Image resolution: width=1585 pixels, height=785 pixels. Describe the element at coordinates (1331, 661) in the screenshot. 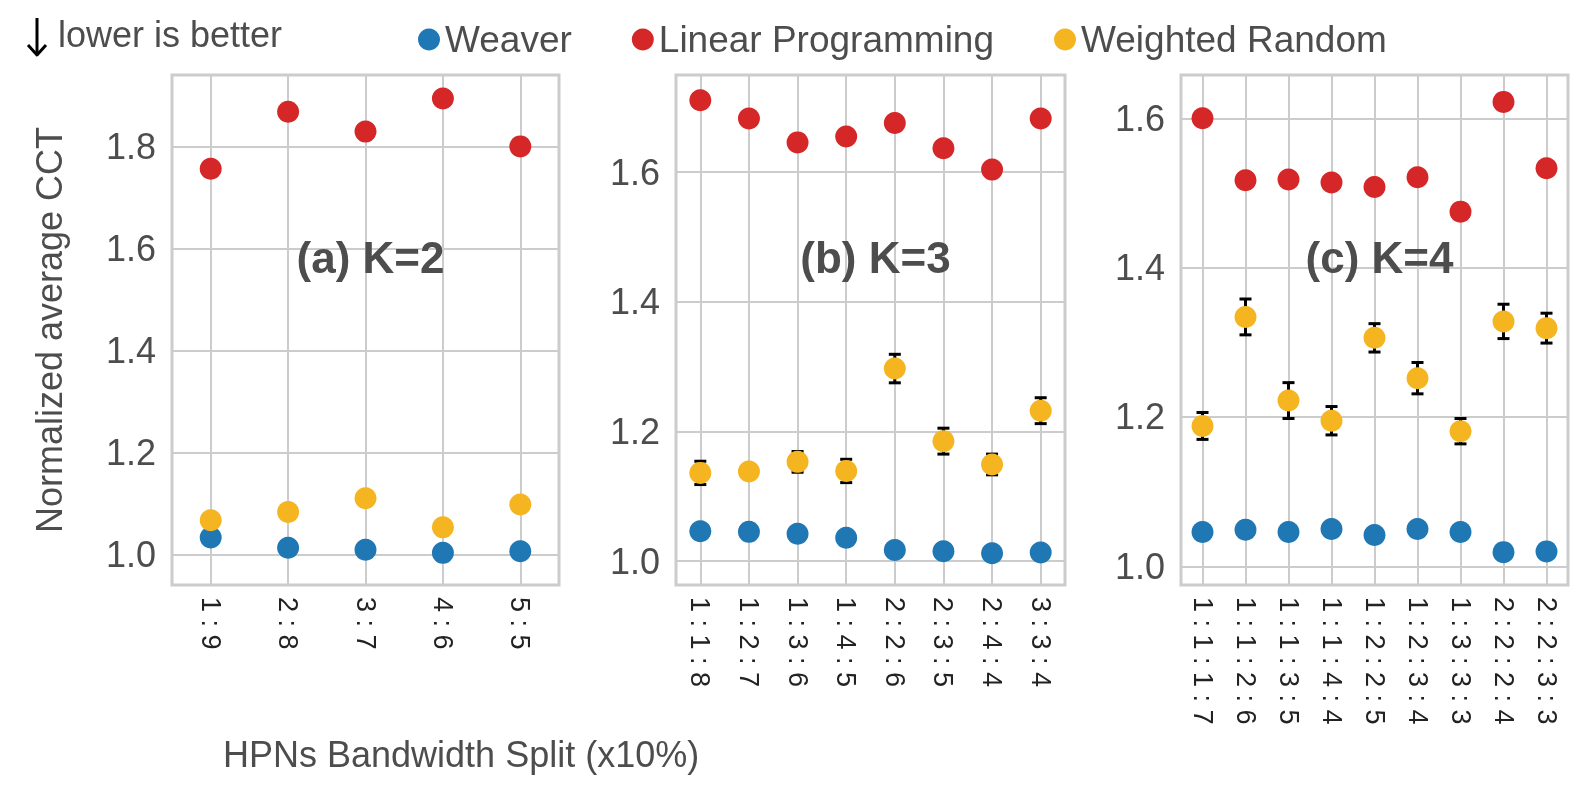

I see `x-tick-label: 1 : 1 : 4 : 4` at that location.